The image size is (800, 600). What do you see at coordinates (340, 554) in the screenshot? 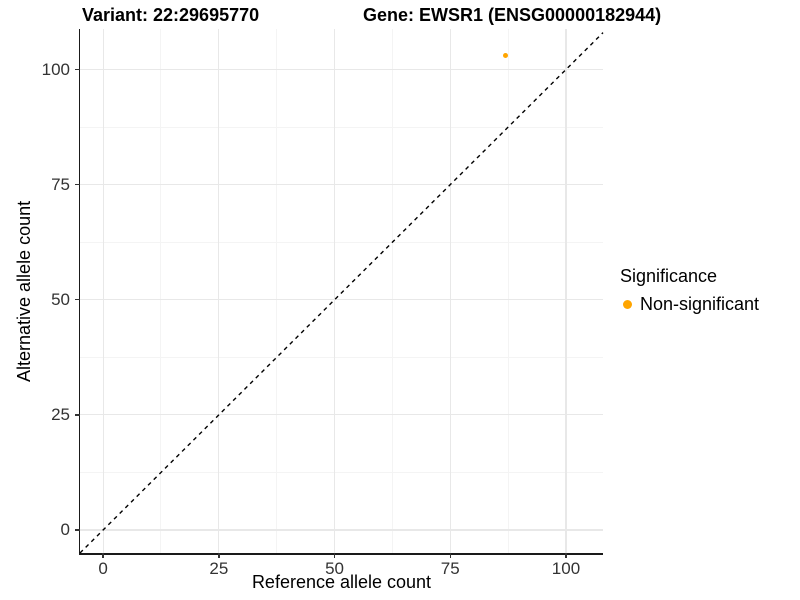
I see `x-axis-line` at bounding box center [340, 554].